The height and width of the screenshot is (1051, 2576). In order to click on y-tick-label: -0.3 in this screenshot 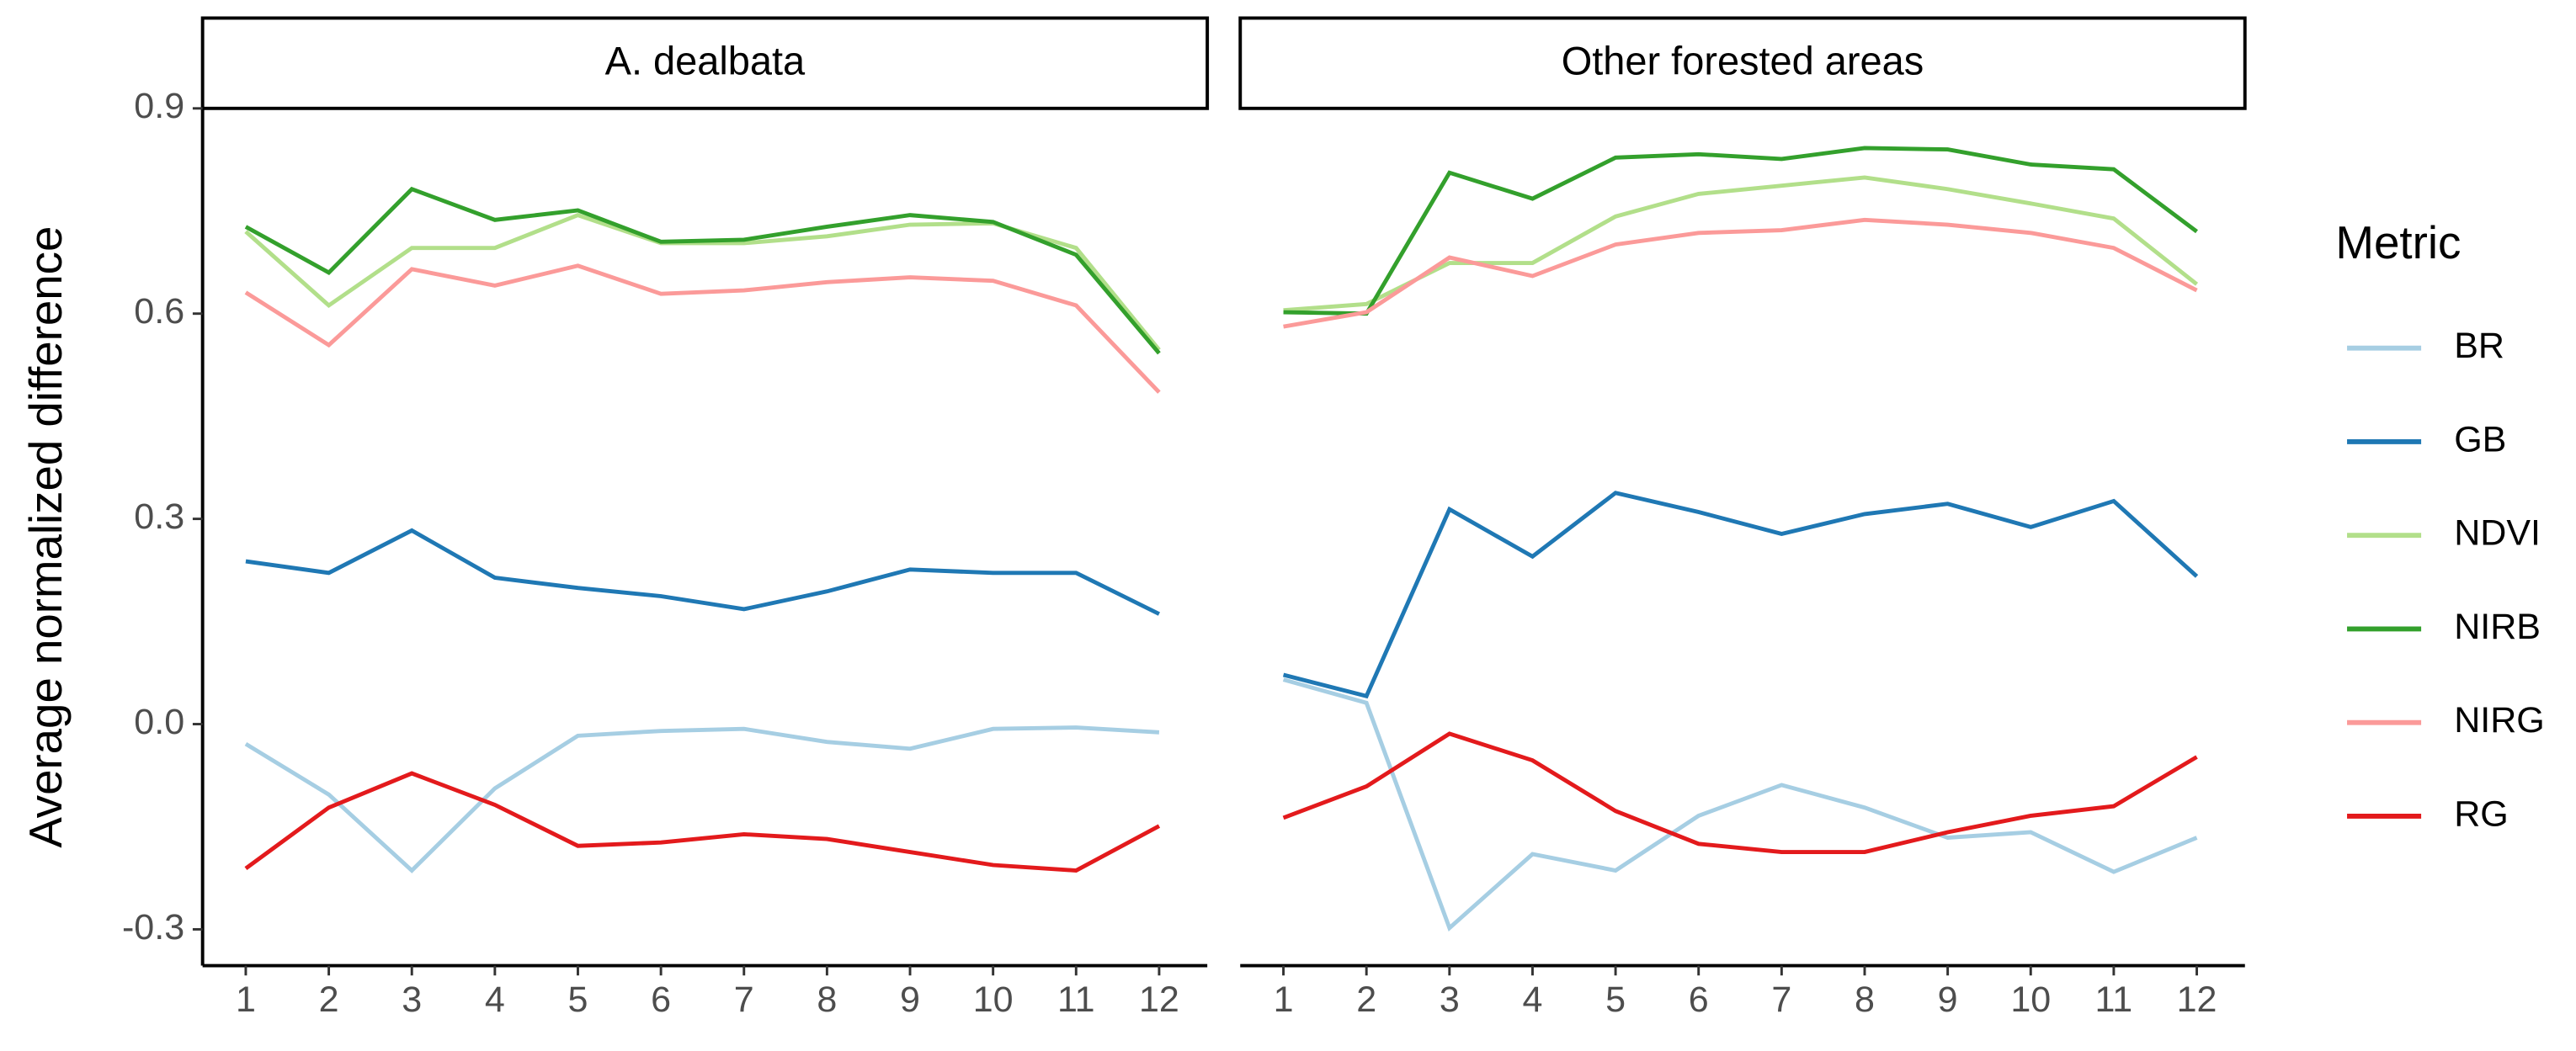, I will do `click(153, 927)`.